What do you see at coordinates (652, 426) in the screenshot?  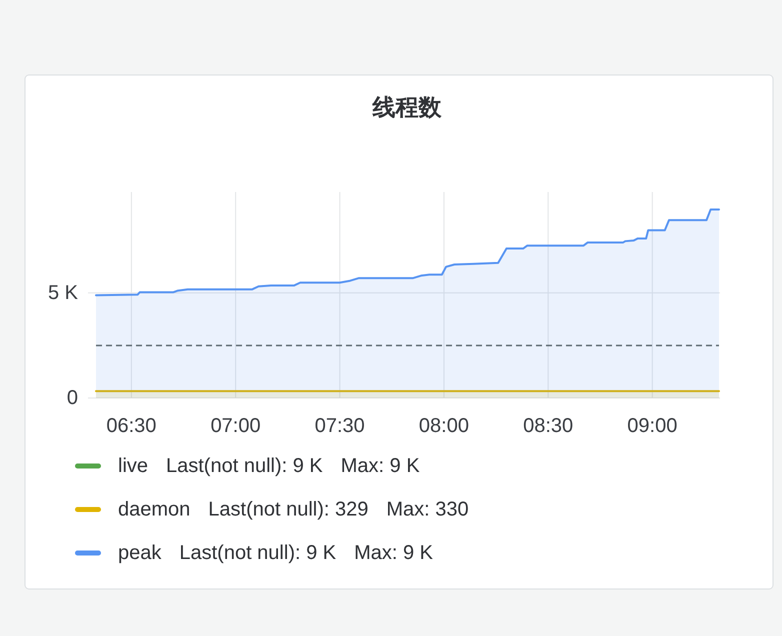 I see `x-tick-label: 09:00` at bounding box center [652, 426].